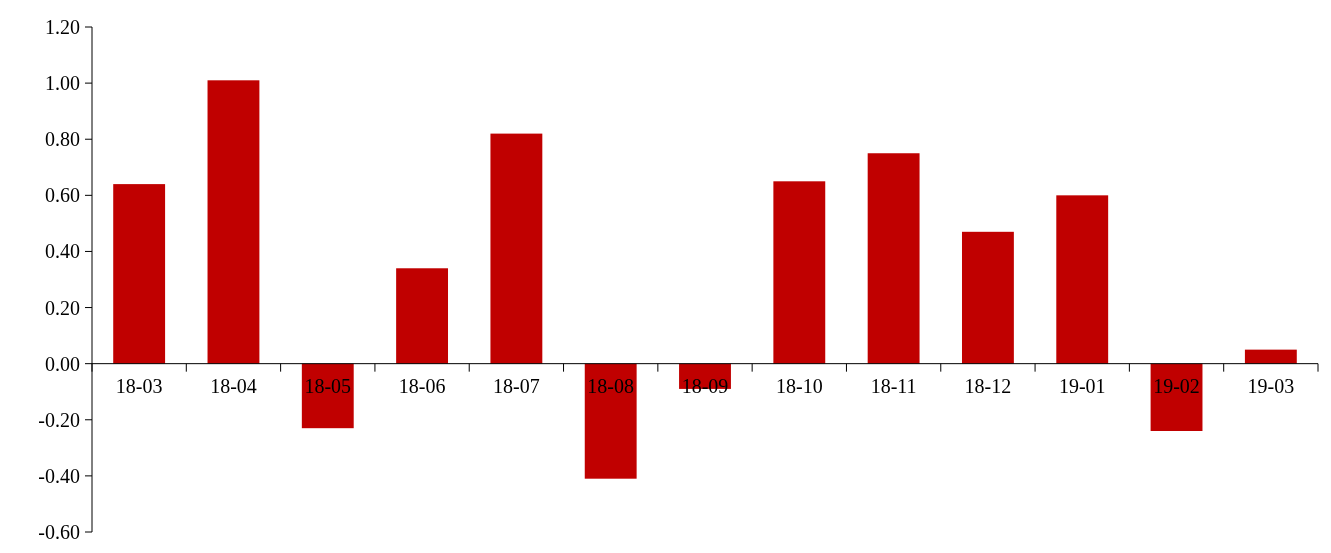 This screenshot has width=1331, height=553. I want to click on y-tick-label: 1.00, so click(62, 83).